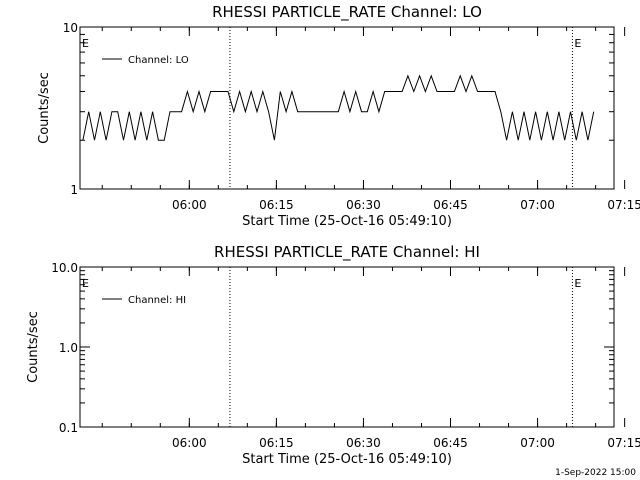 Image resolution: width=640 pixels, height=480 pixels. What do you see at coordinates (347, 252) in the screenshot?
I see `chart-title: RHESSI PARTICLE_RATE Channel: HI` at bounding box center [347, 252].